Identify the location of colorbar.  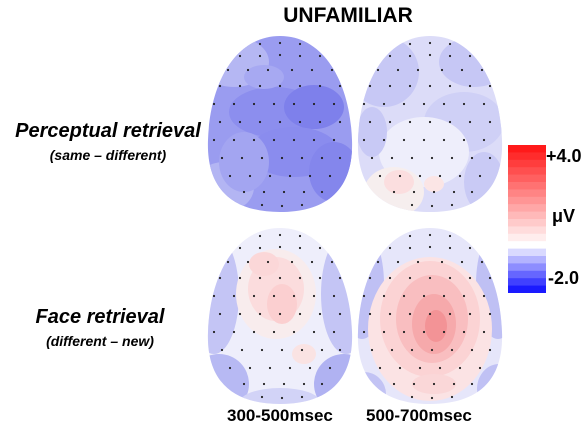
(527, 219).